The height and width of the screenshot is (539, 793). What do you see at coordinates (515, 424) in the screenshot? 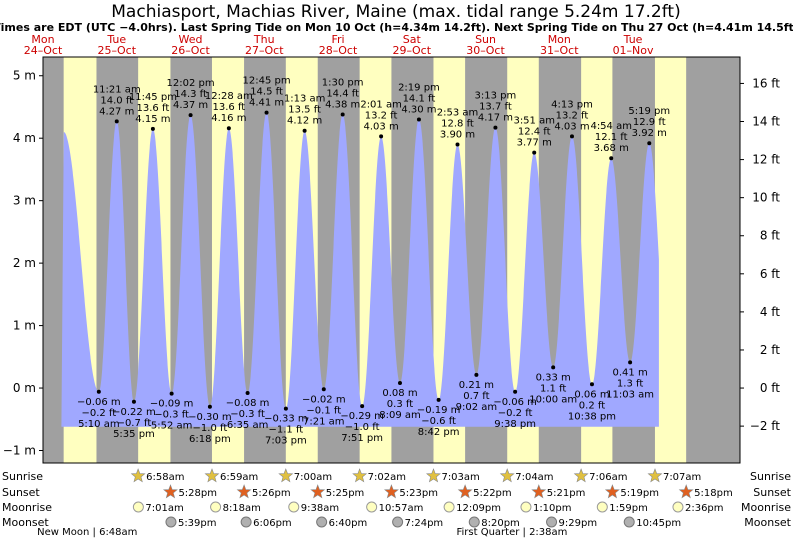
I see `tide-time: 9:38 pm` at bounding box center [515, 424].